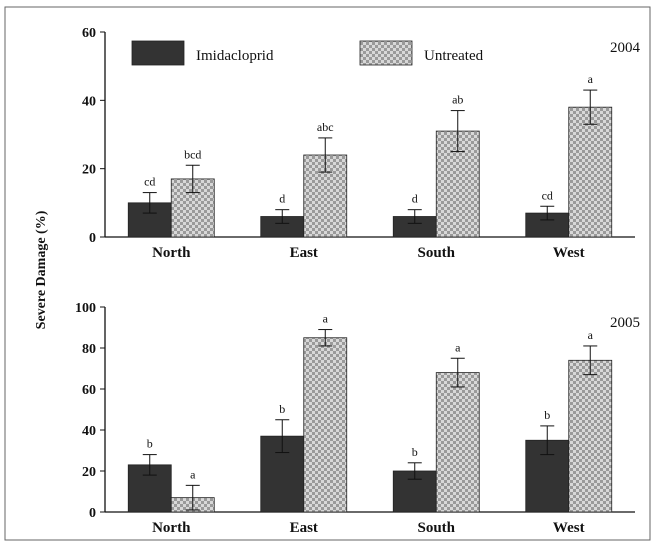 The width and height of the screenshot is (657, 544). Describe the element at coordinates (457, 100) in the screenshot. I see `significance-letter: ab` at that location.